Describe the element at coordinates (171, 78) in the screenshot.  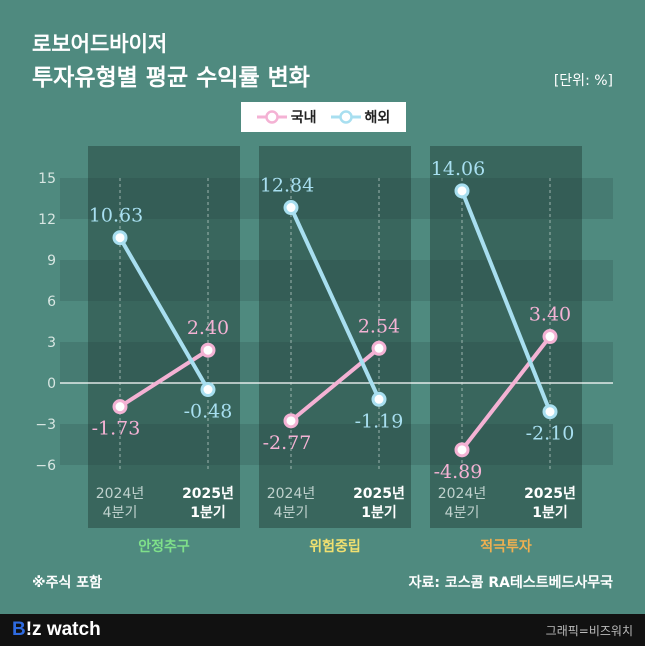
I see `chart-title-line2: 투자유형별 평균 수익률 변화` at that location.